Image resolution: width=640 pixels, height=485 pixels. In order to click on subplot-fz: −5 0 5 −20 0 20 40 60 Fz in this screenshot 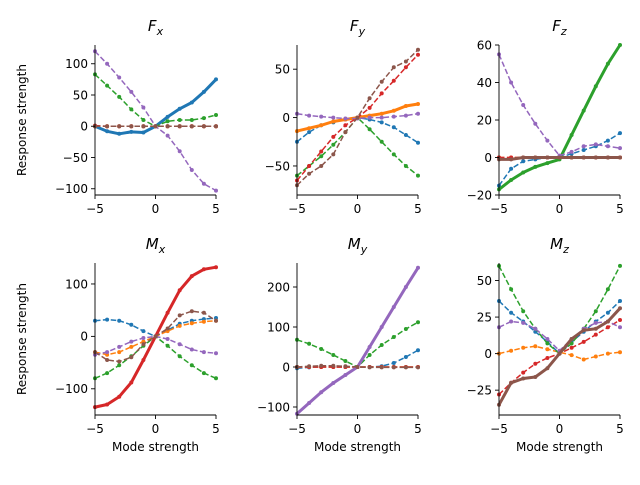, I will do `click(545, 116)`.